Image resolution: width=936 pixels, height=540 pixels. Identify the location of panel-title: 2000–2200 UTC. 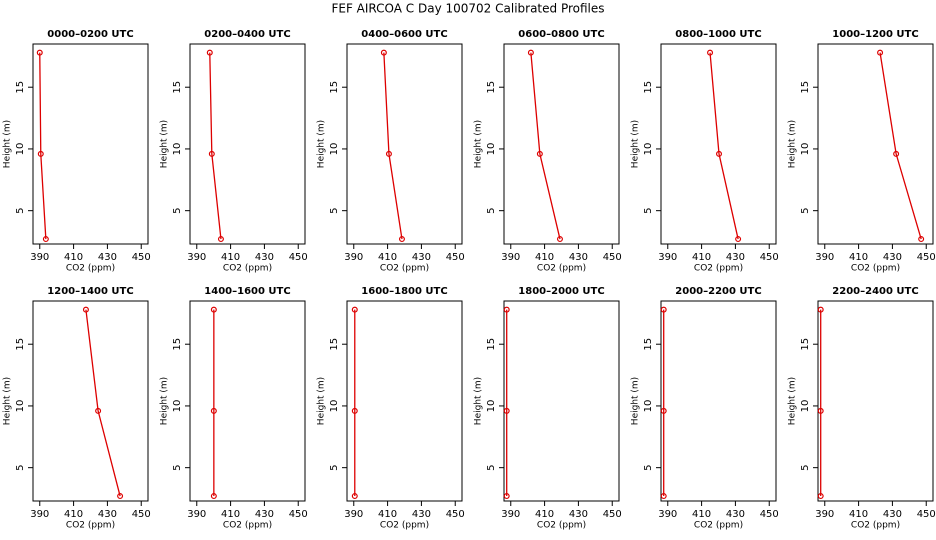
(718, 291).